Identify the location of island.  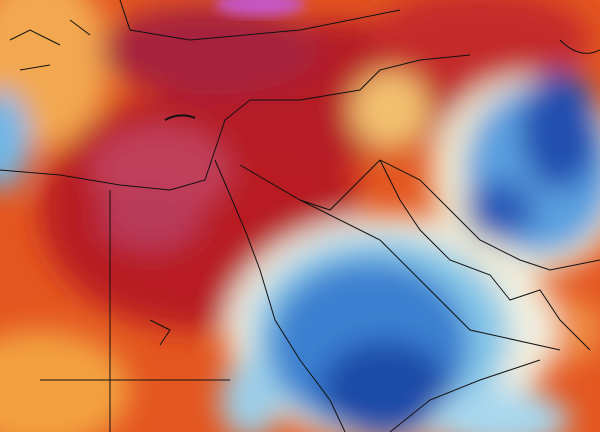
(180, 117).